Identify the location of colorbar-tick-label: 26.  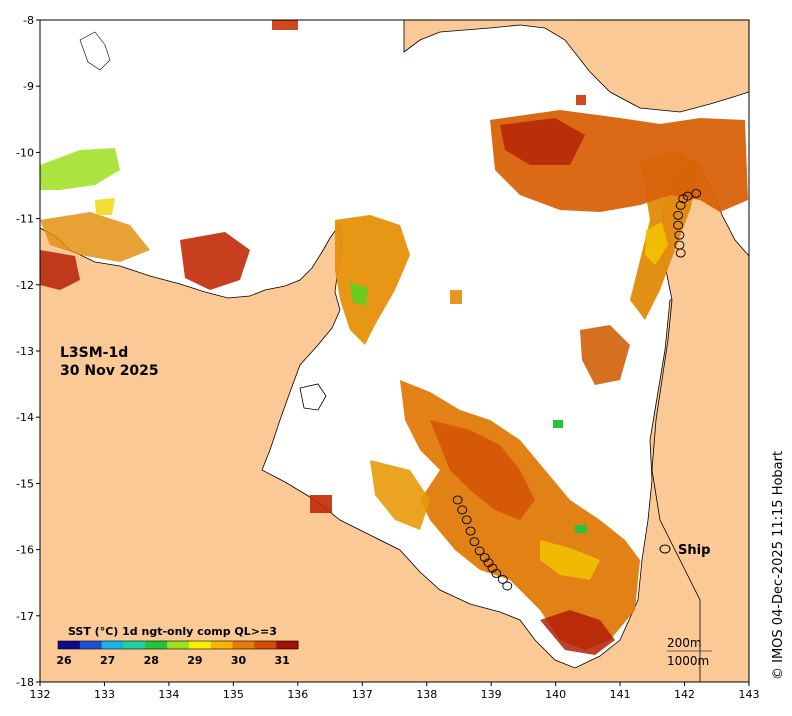
(64, 660).